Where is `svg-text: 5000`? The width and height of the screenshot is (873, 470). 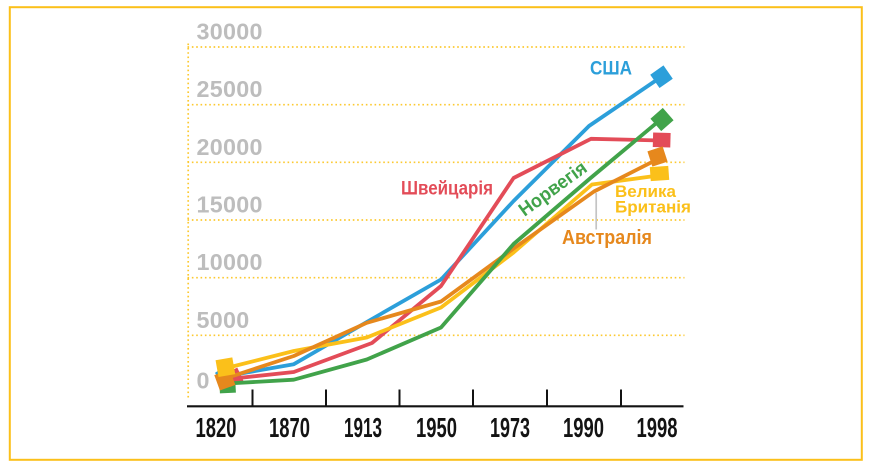
svg-text: 5000 is located at coordinates (223, 320).